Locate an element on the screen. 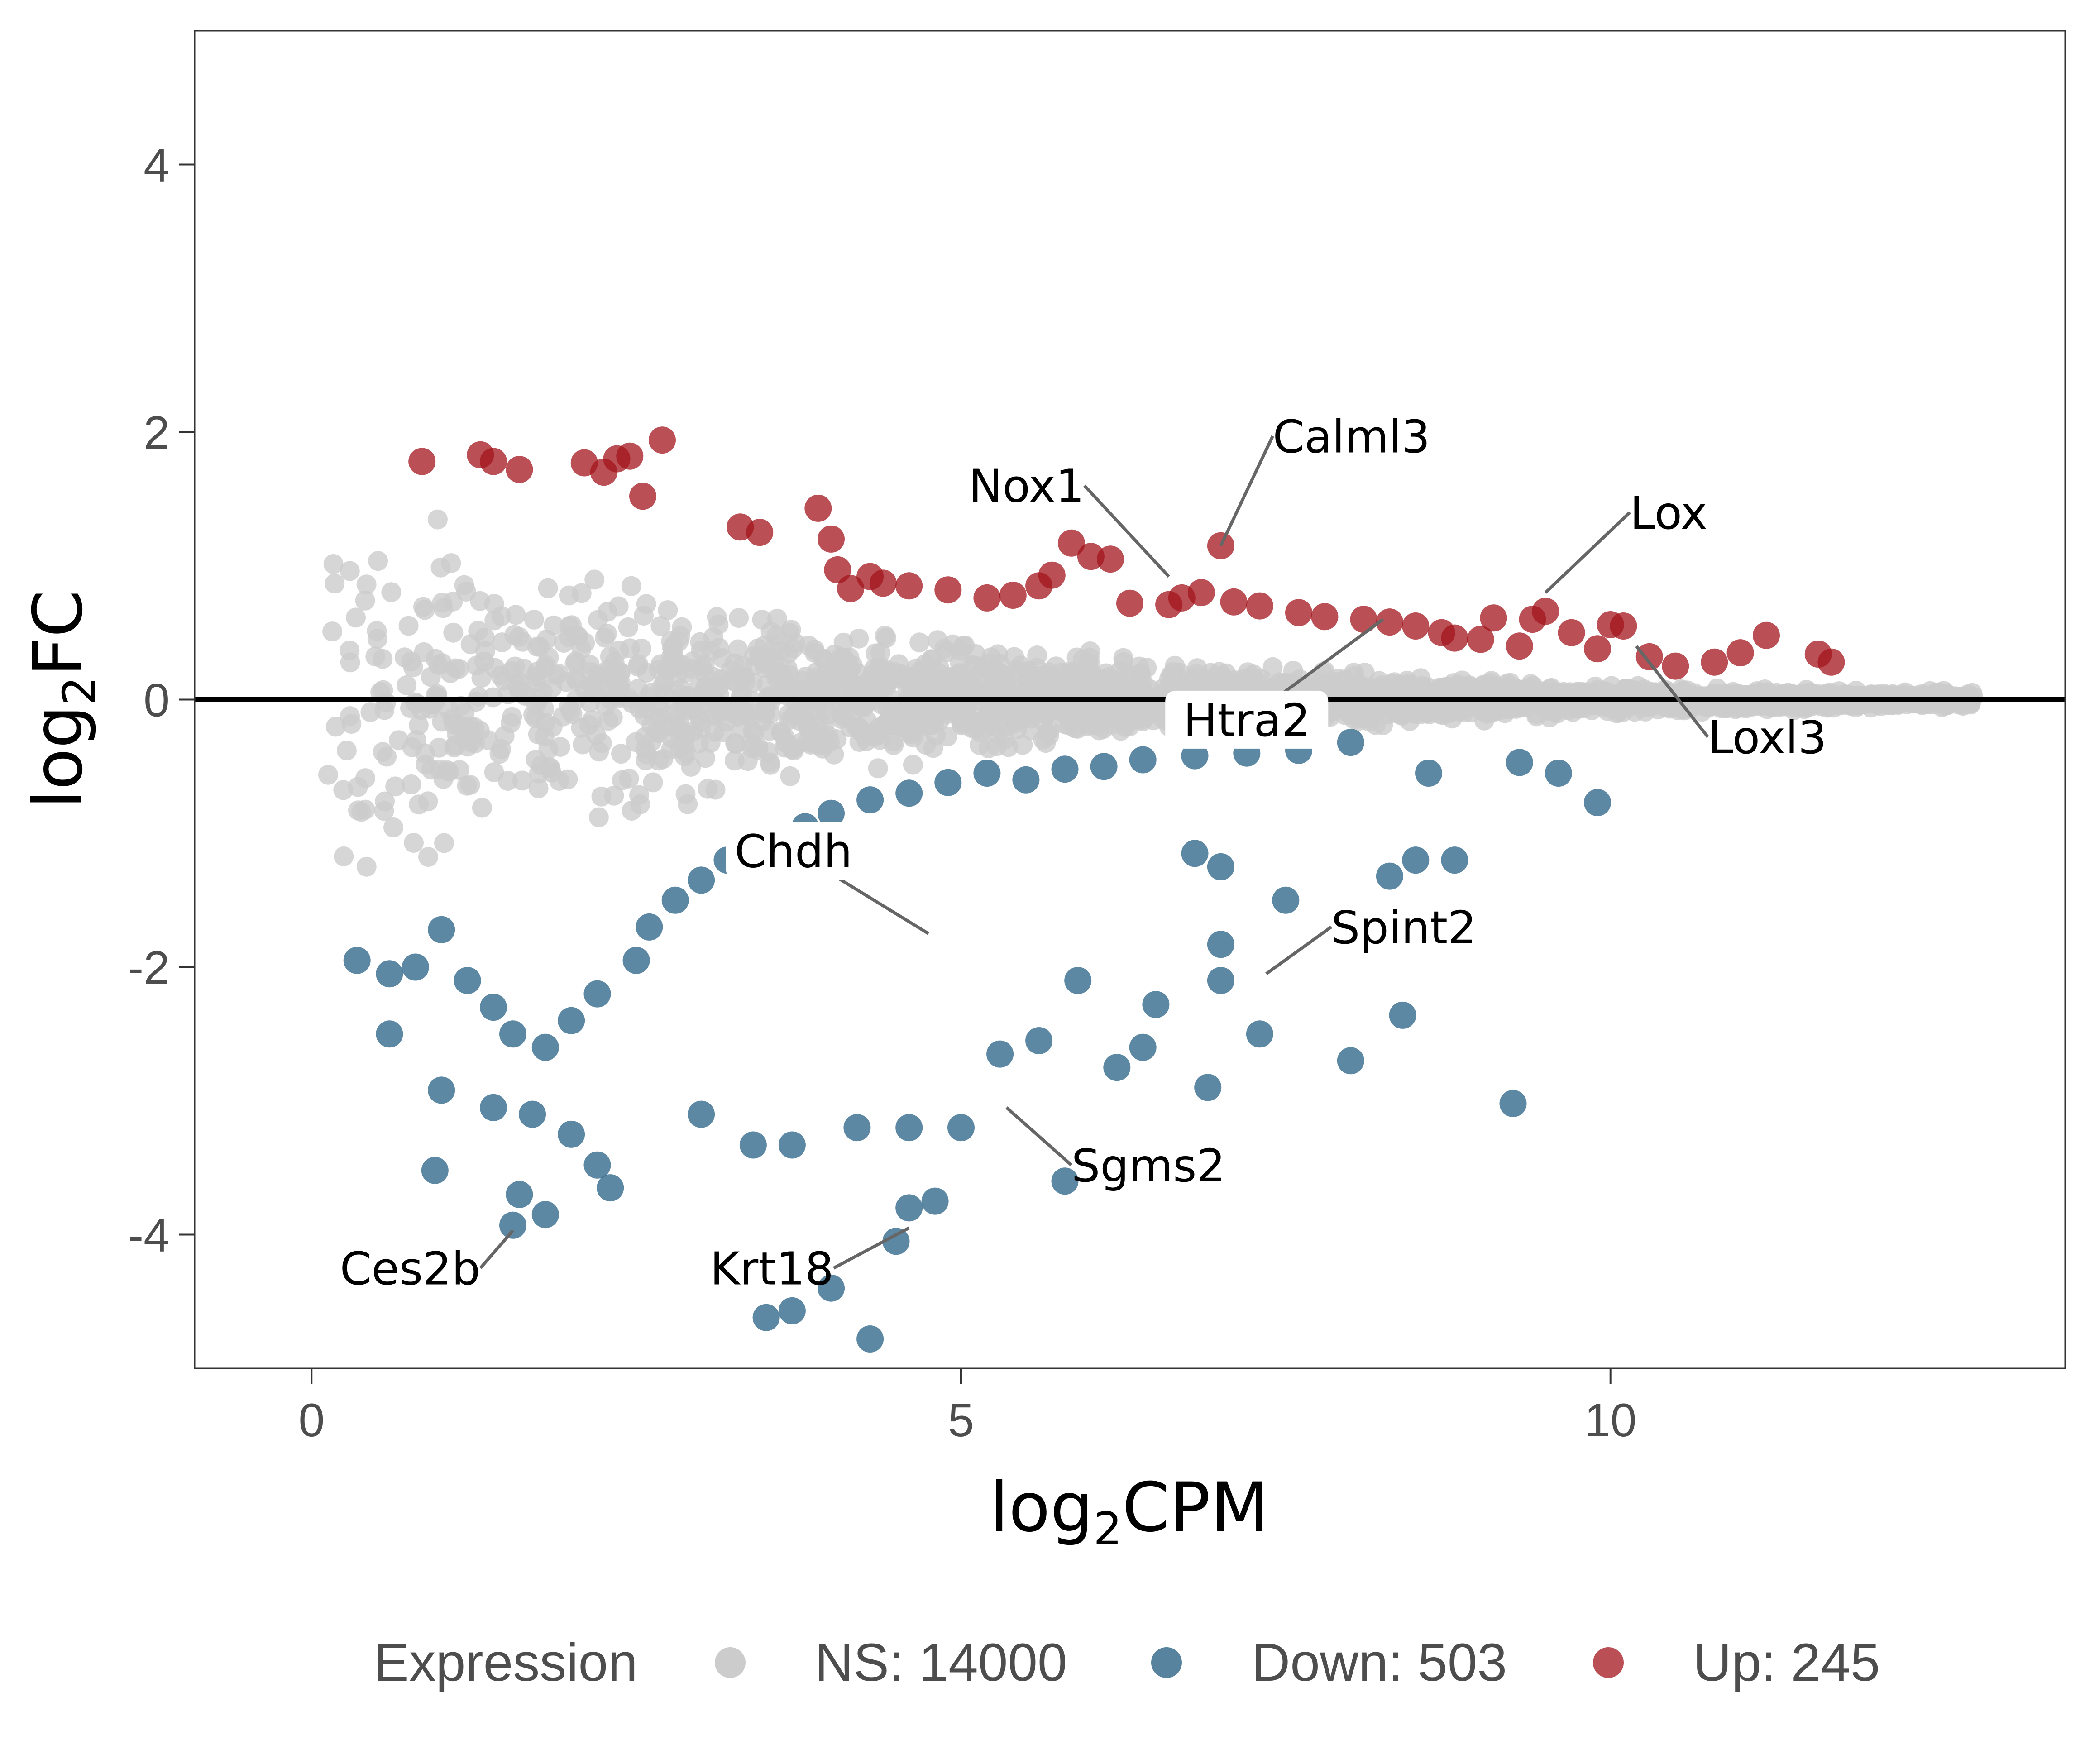  gene-label: Loxl3 is located at coordinates (1767, 737).